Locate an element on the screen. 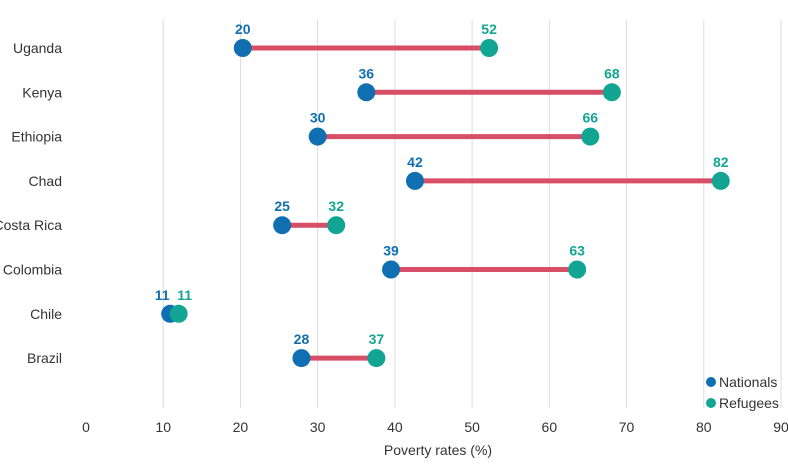 Image resolution: width=788 pixels, height=466 pixels. label-refugees-ethiopia: 66 is located at coordinates (590, 118).